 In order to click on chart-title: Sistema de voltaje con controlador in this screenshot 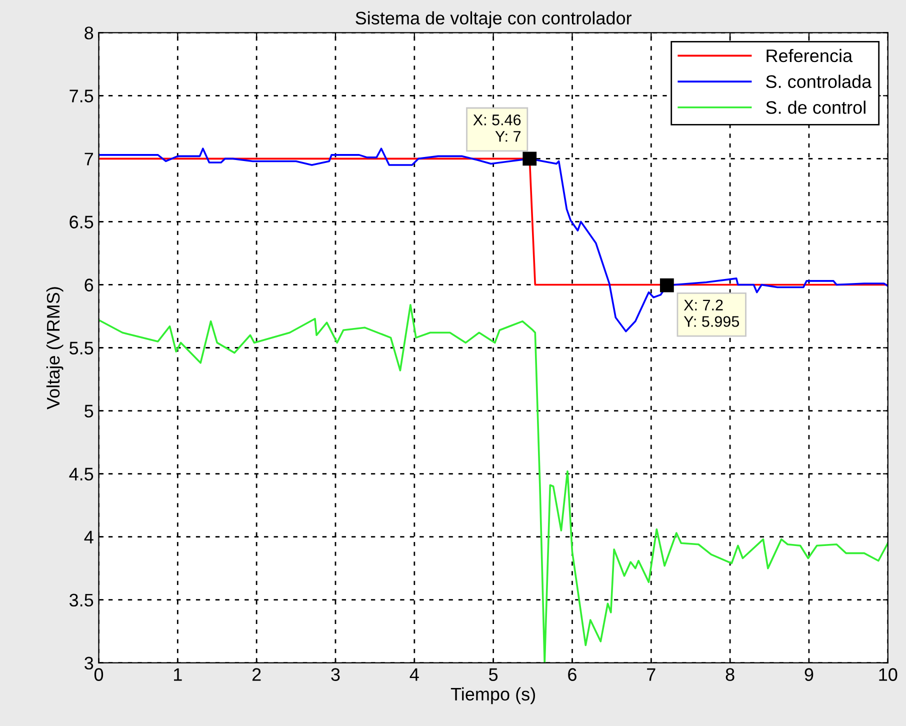, I will do `click(494, 19)`.